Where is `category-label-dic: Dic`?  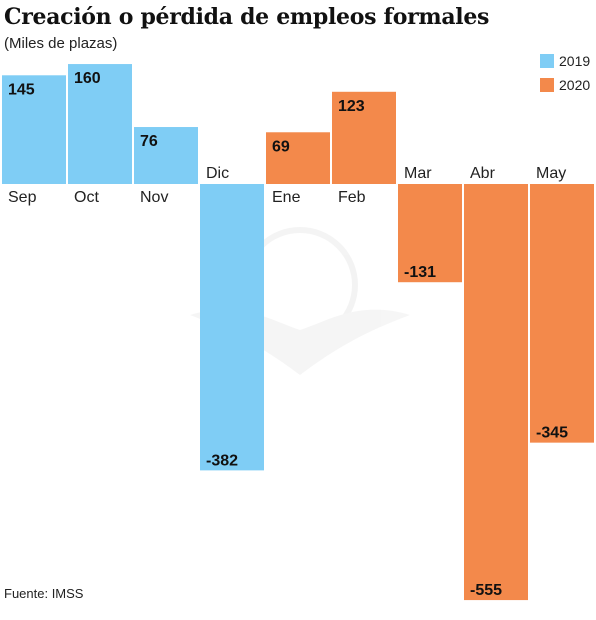
category-label-dic: Dic is located at coordinates (217, 173).